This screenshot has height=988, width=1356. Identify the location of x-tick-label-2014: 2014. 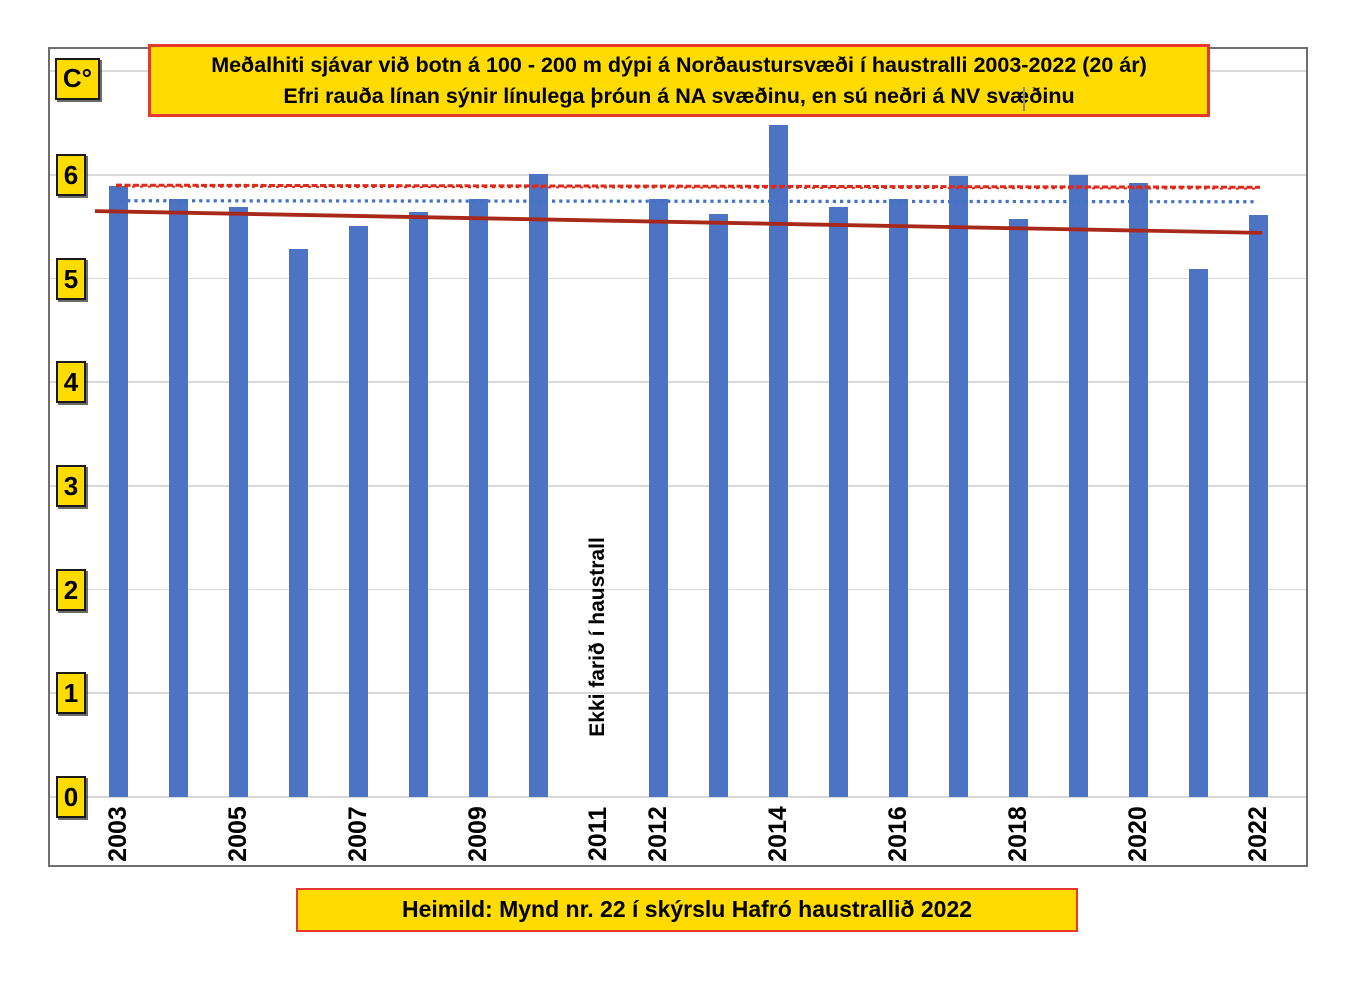
(777, 834).